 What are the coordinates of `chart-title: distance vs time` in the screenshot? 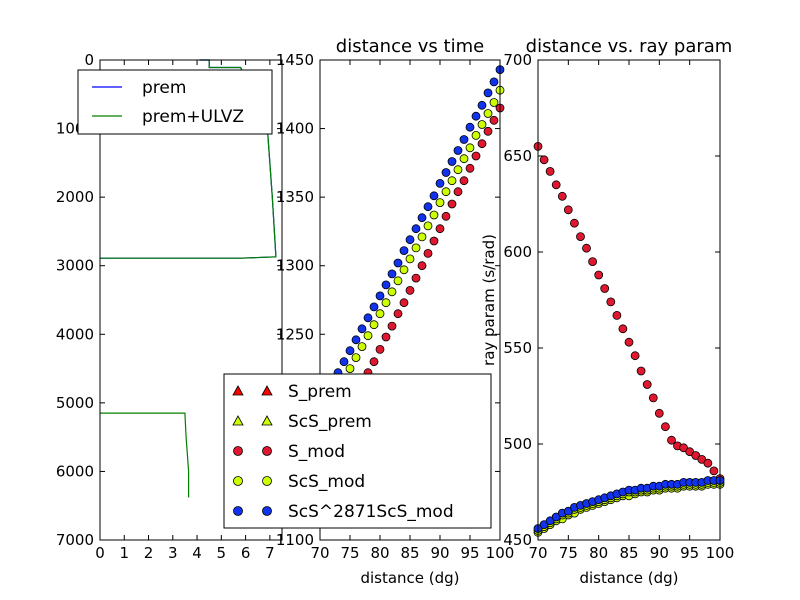 It's located at (410, 46).